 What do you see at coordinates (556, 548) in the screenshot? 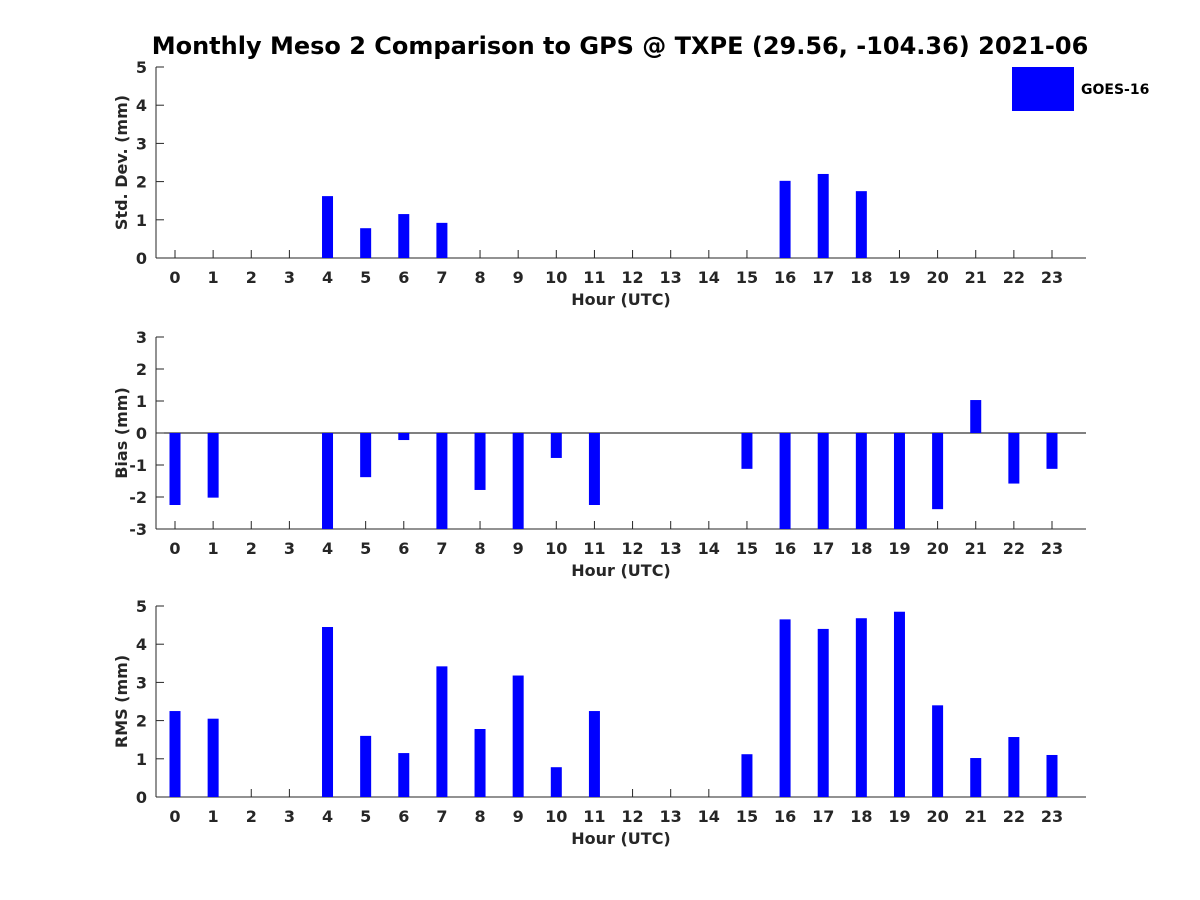
I see `x-tick-label-10: 10` at bounding box center [556, 548].